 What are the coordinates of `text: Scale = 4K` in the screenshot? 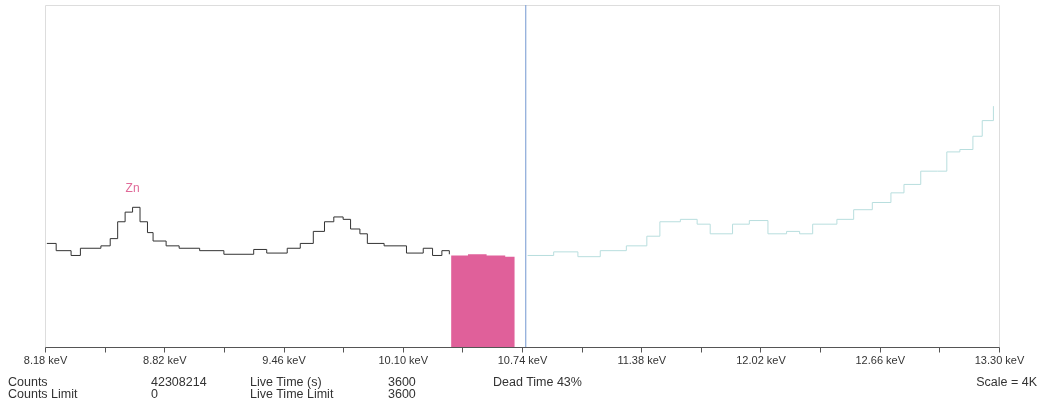 It's located at (1007, 382).